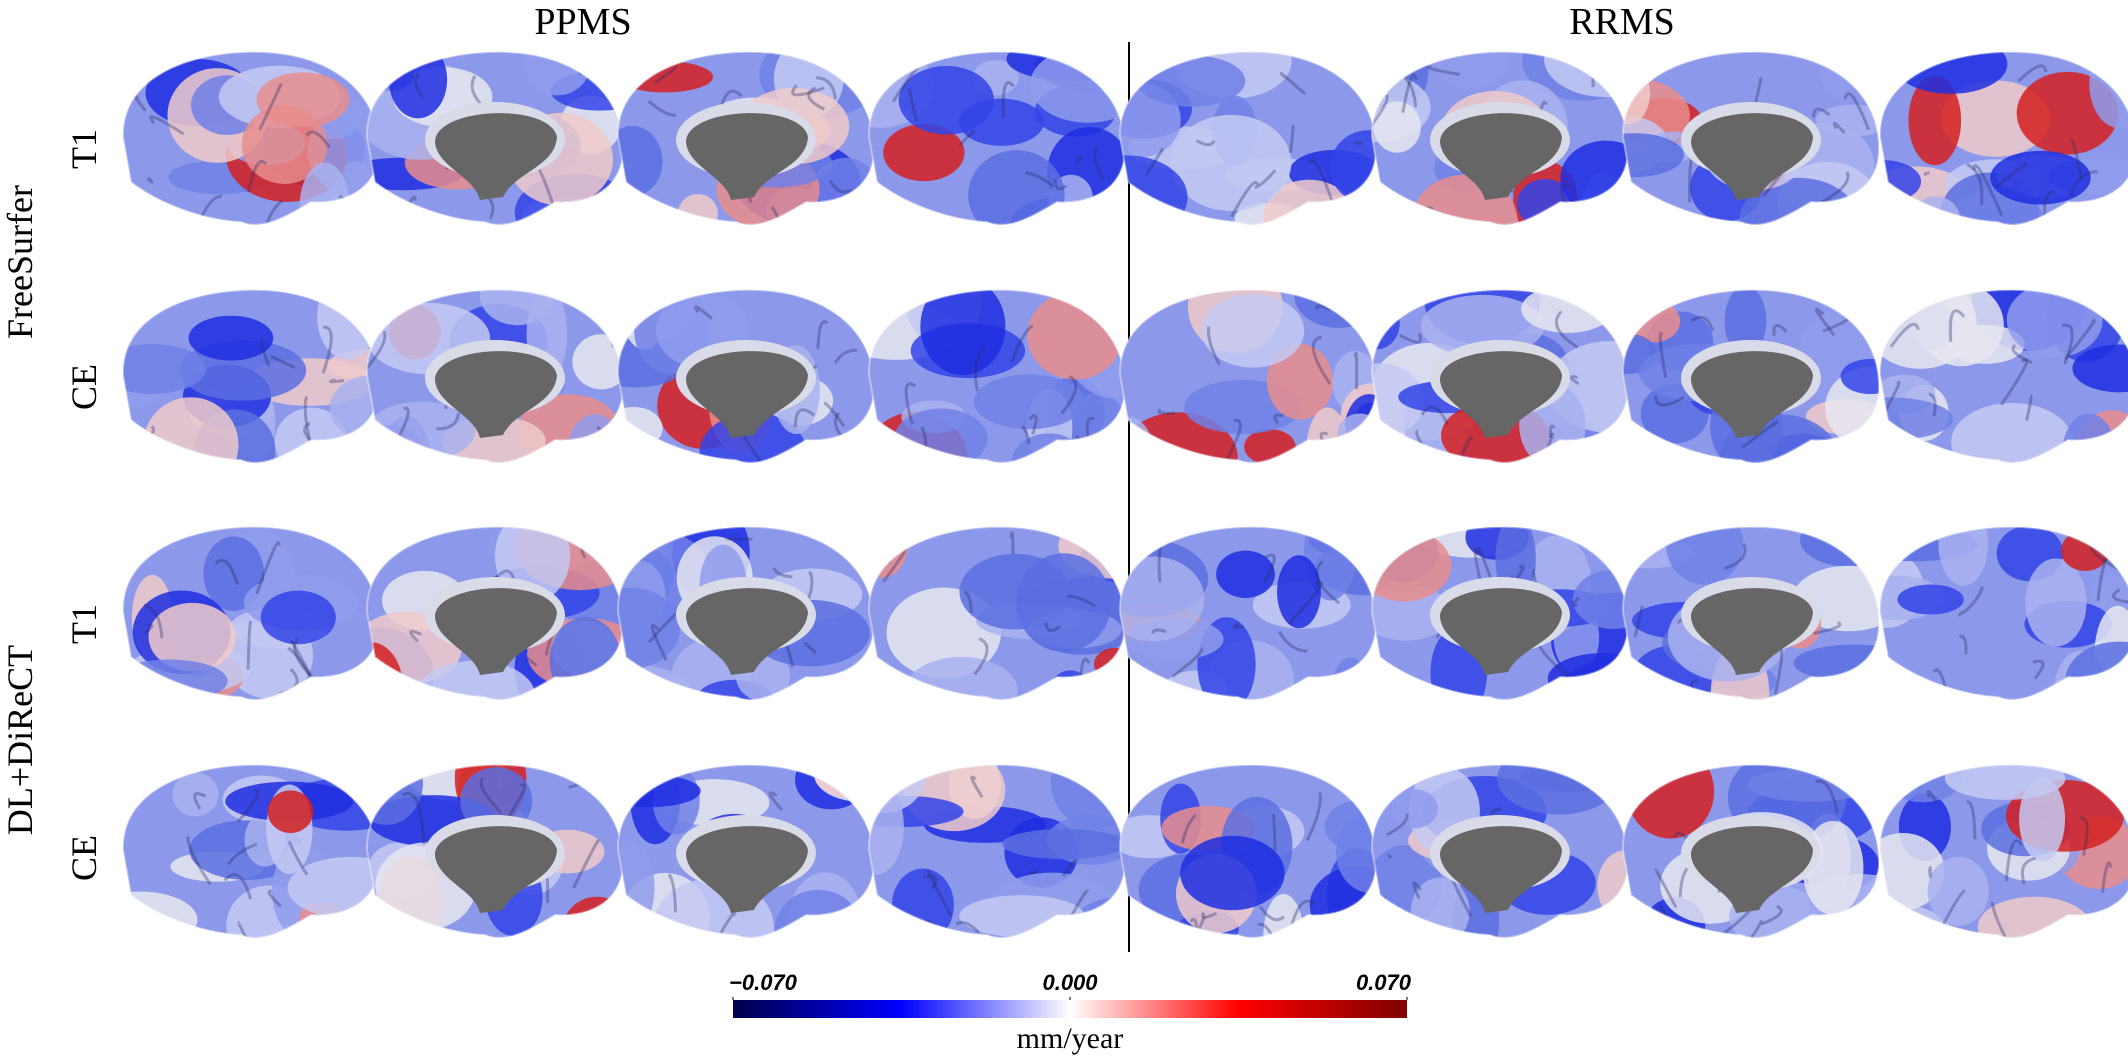 This screenshot has height=1058, width=2128. I want to click on colorbar, so click(1070, 1009).